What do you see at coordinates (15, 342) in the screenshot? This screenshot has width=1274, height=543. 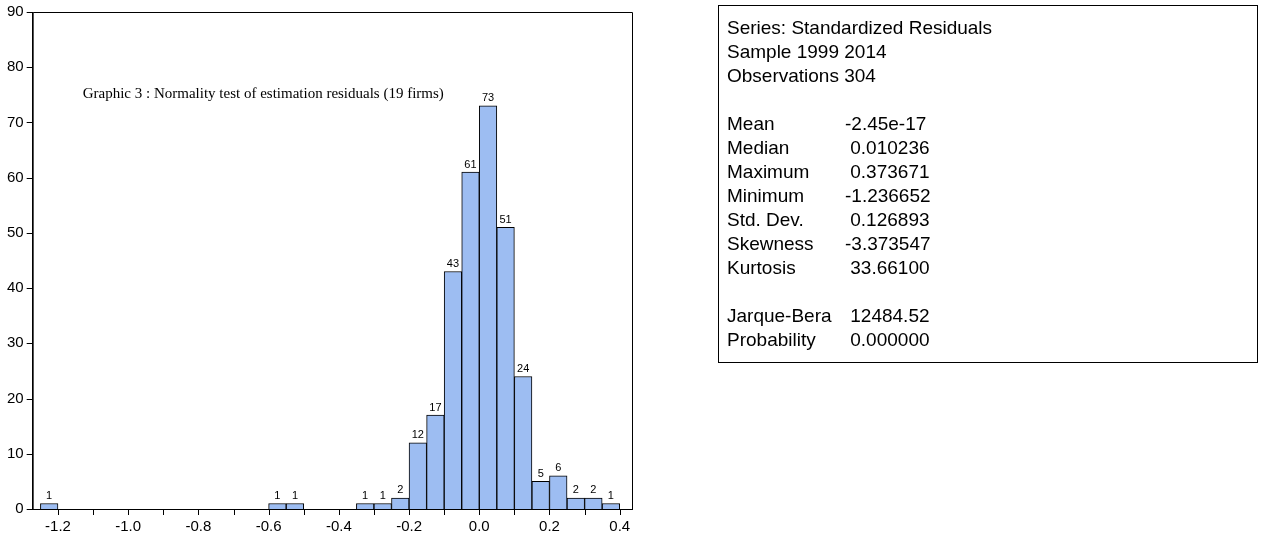 I see `y-tick-label: 30` at bounding box center [15, 342].